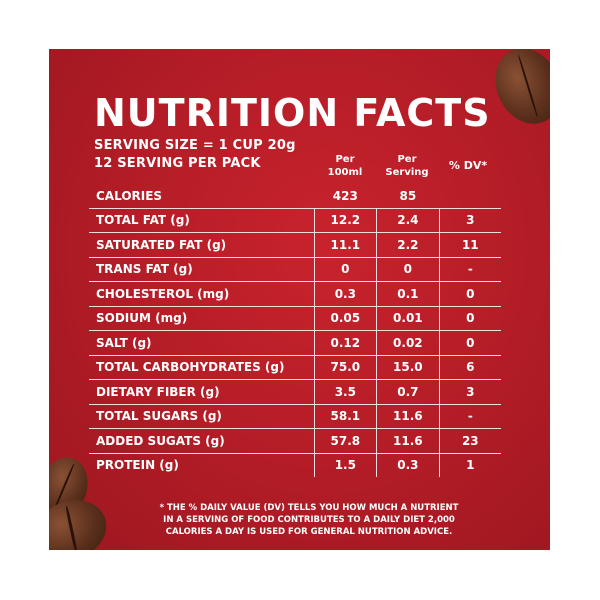 This screenshot has width=600, height=600. I want to click on table-row: CHOLESTEROL (mg) 0.3 0.1 0, so click(295, 293).